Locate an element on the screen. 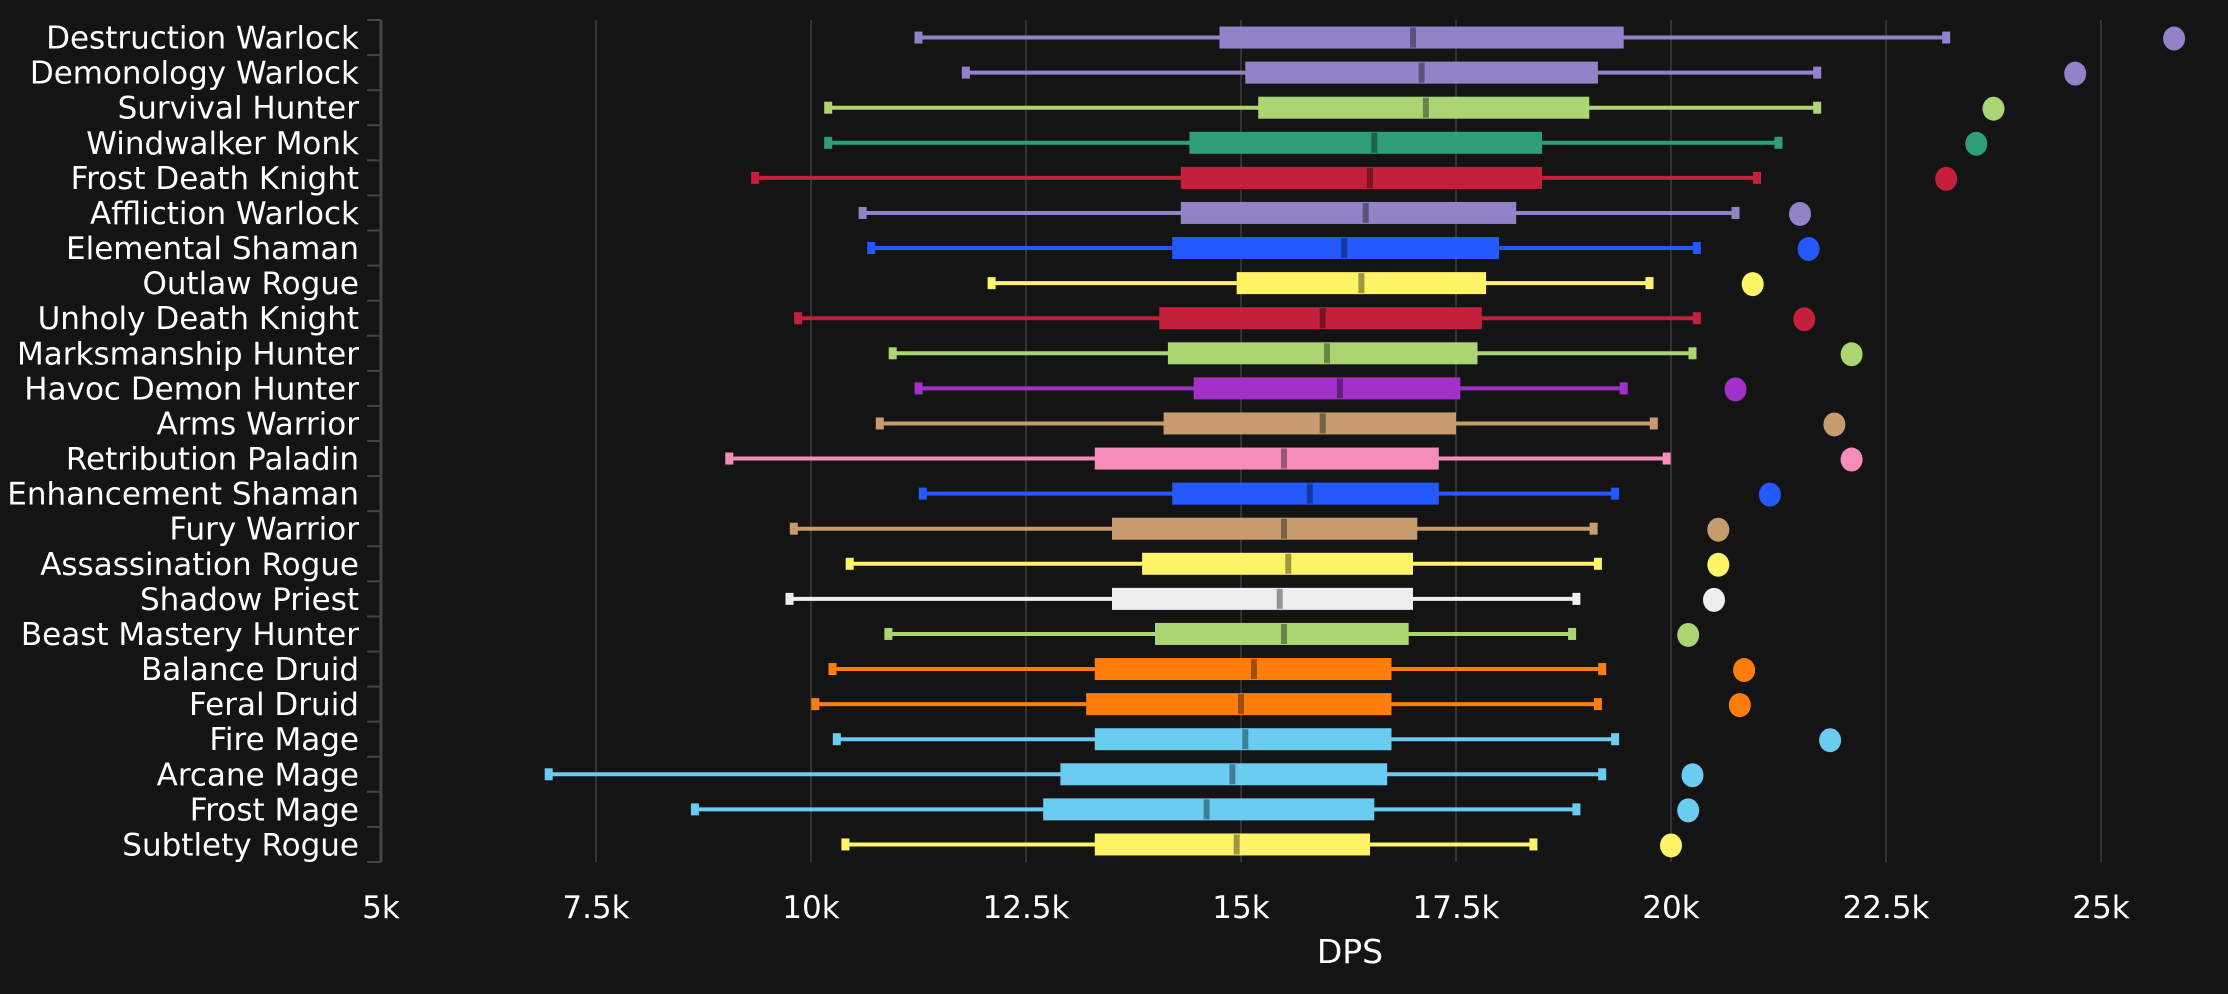 This screenshot has width=2228, height=994. x-axis-title: DPS is located at coordinates (1350, 951).